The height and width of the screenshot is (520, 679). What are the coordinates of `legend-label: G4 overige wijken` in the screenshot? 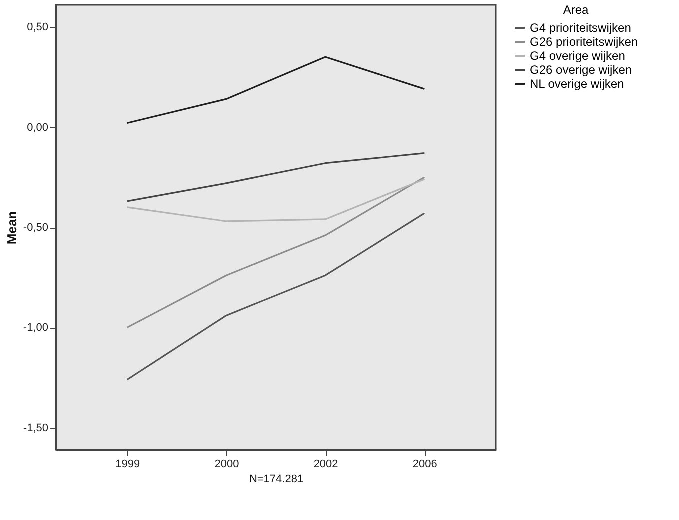 It's located at (578, 56).